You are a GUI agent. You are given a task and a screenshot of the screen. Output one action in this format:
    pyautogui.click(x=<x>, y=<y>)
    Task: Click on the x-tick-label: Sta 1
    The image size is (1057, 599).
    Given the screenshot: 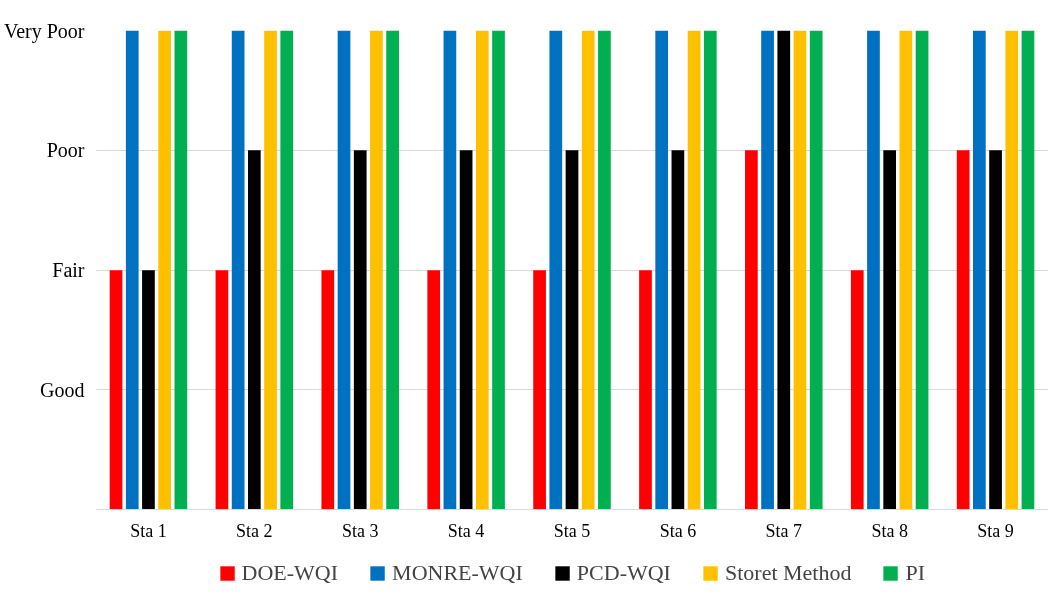 What is the action you would take?
    pyautogui.click(x=148, y=530)
    